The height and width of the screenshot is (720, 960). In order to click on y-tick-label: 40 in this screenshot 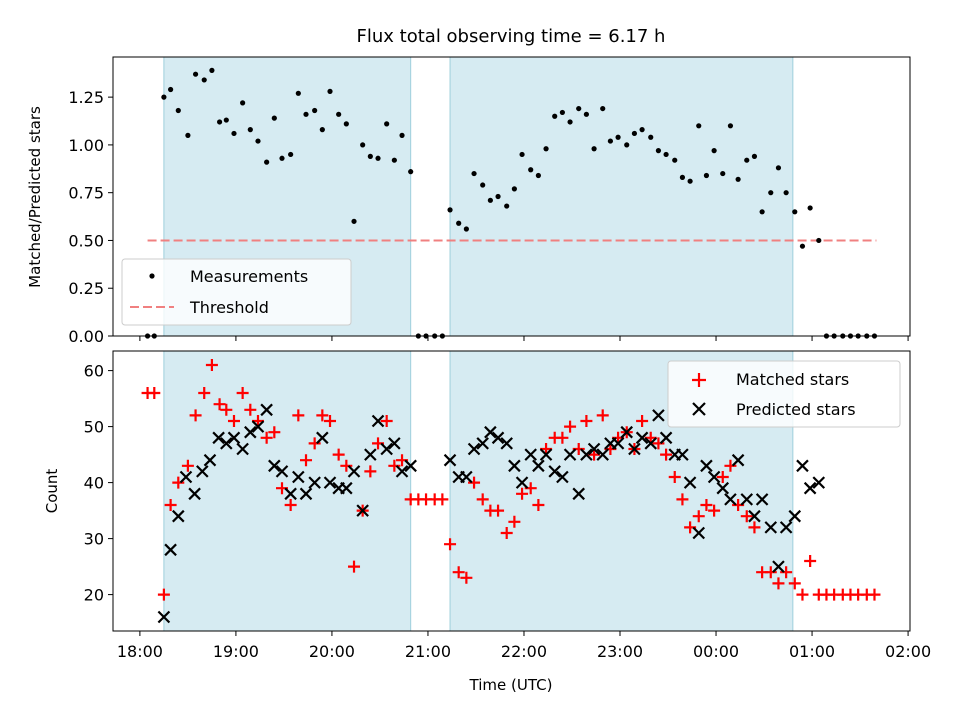, I will do `click(94, 483)`.